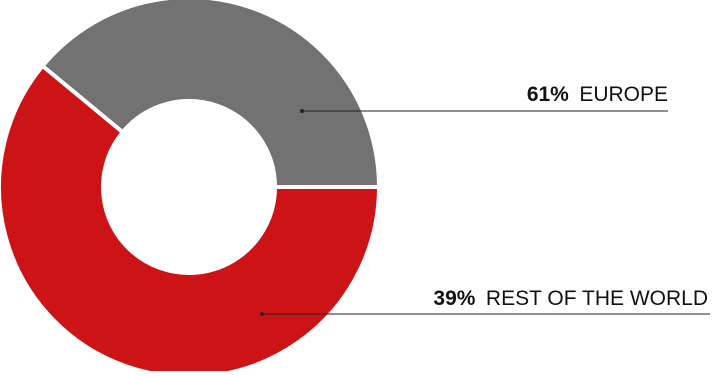 The height and width of the screenshot is (376, 713). I want to click on slice-value-rest-of-world: 39%, so click(454, 298).